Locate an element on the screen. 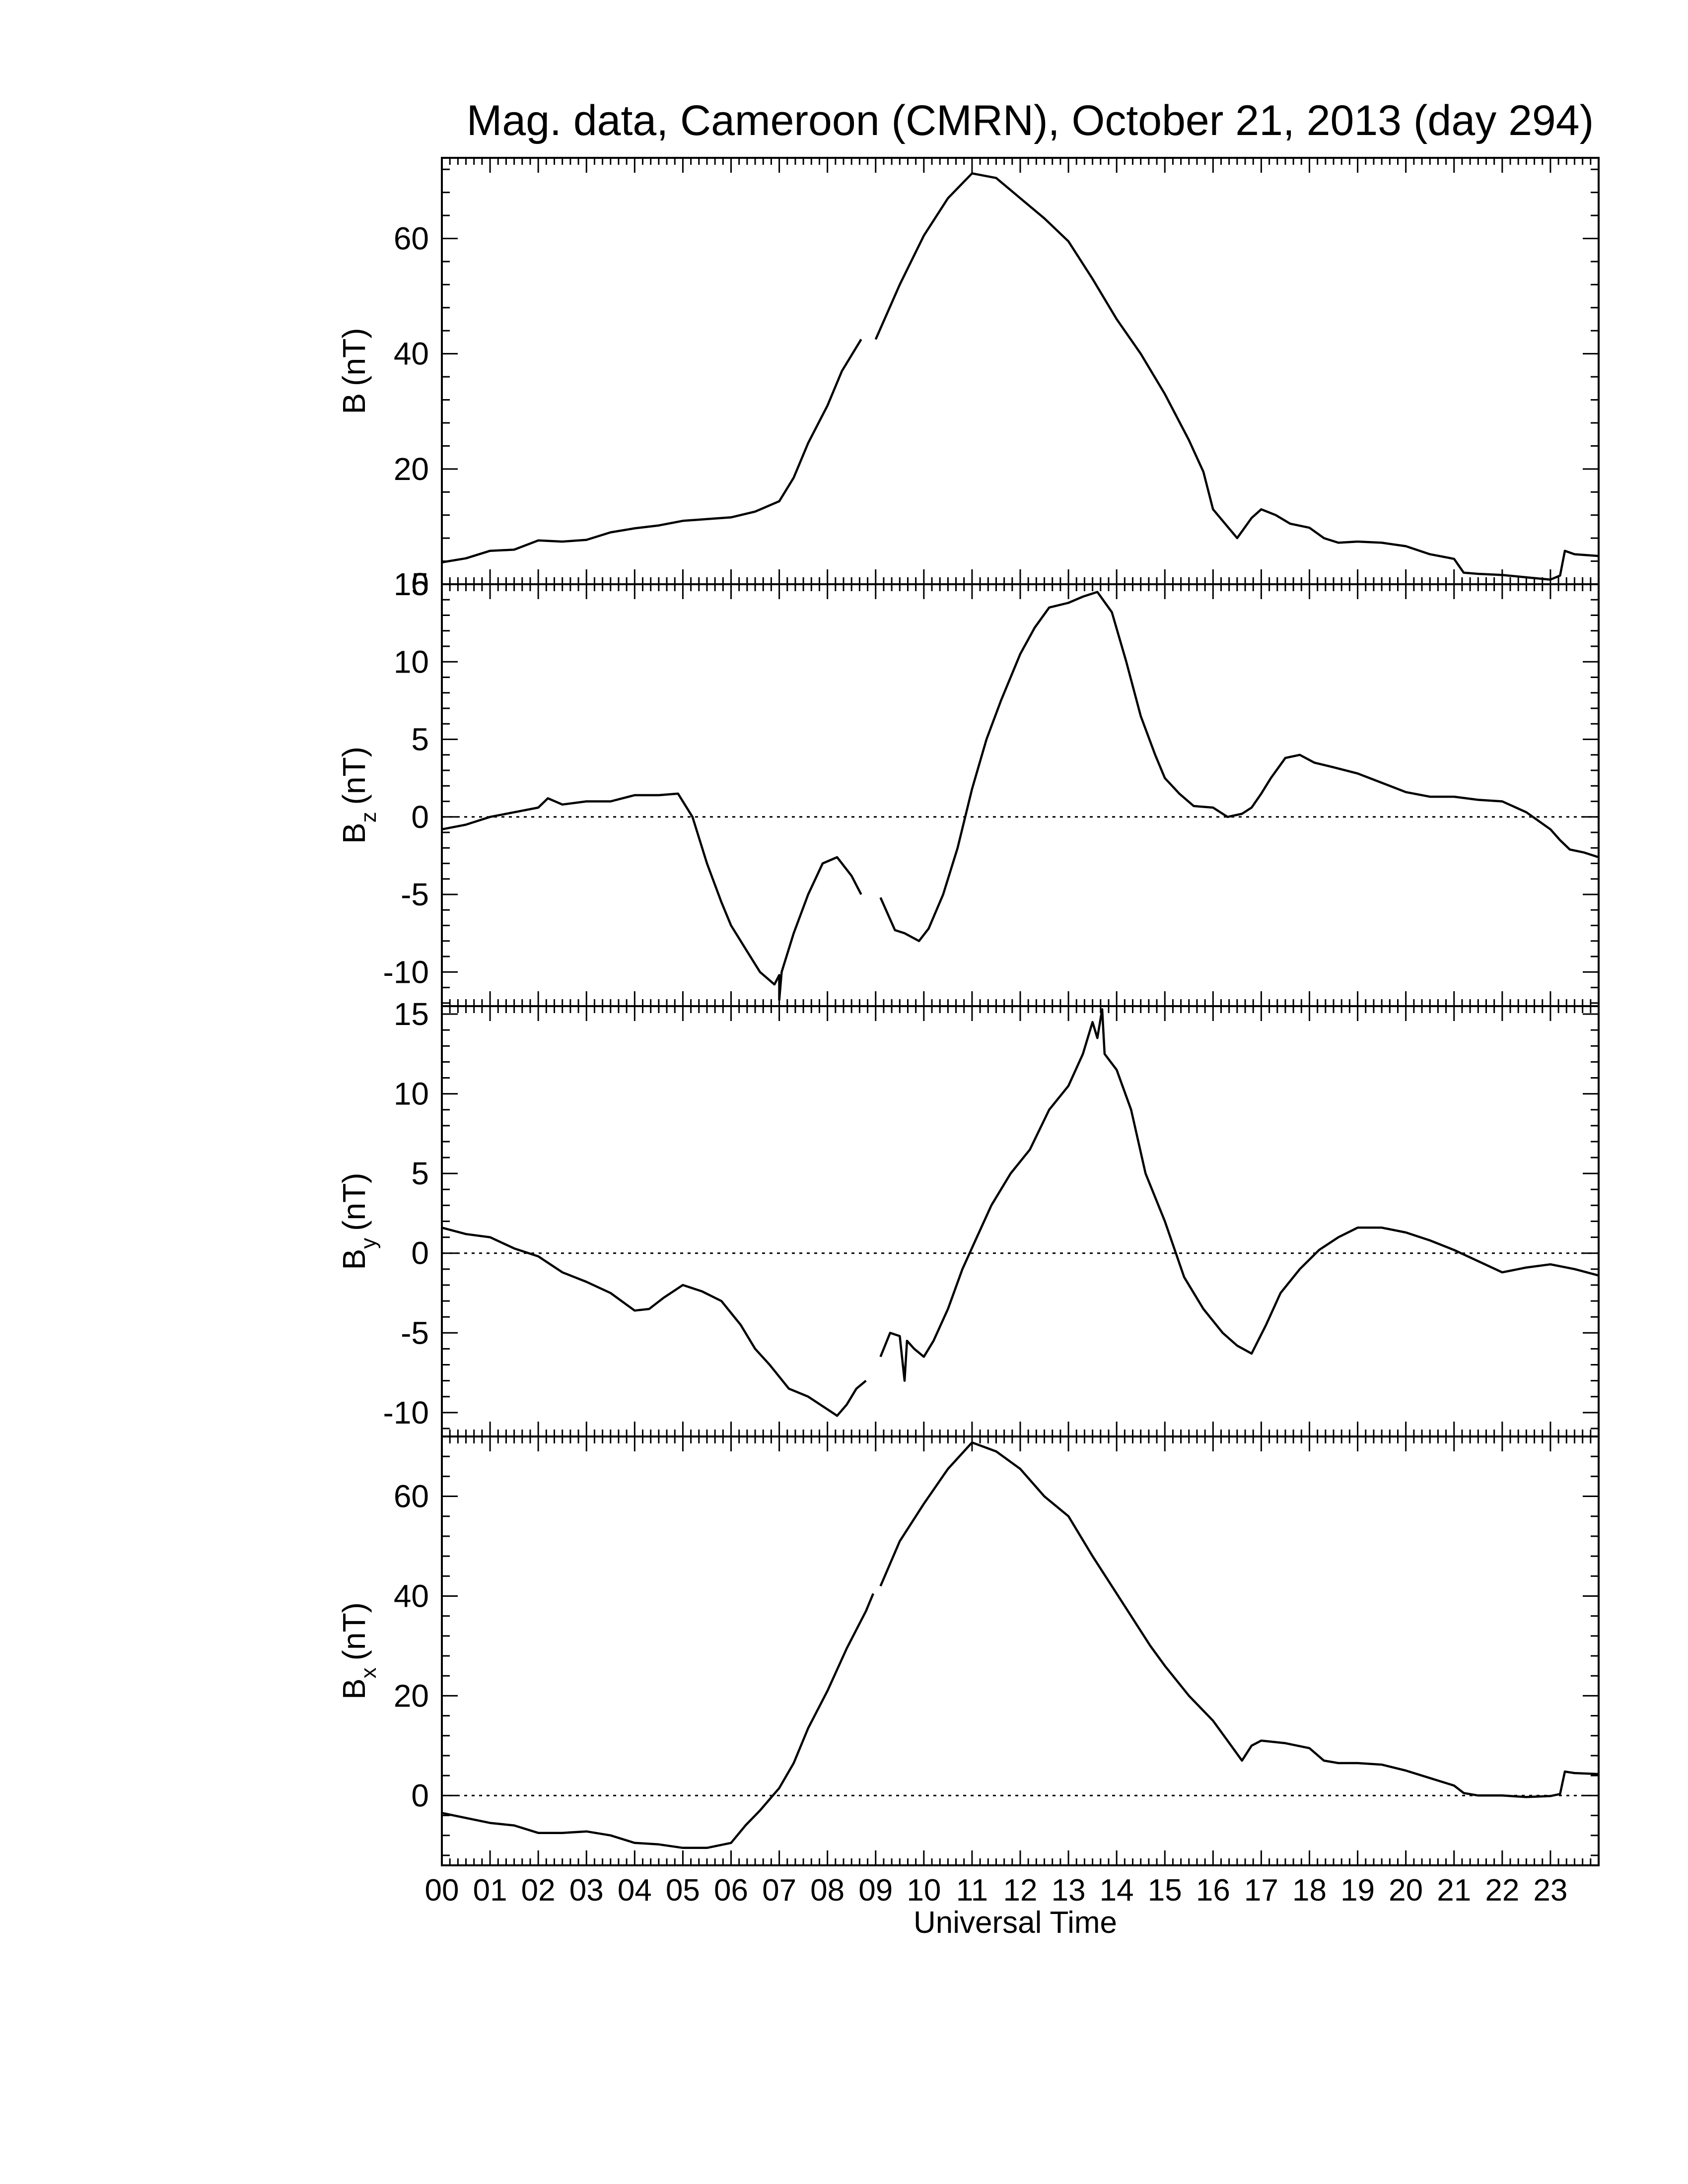 The height and width of the screenshot is (2184, 1688). x-tick-label: 06 is located at coordinates (731, 1890).